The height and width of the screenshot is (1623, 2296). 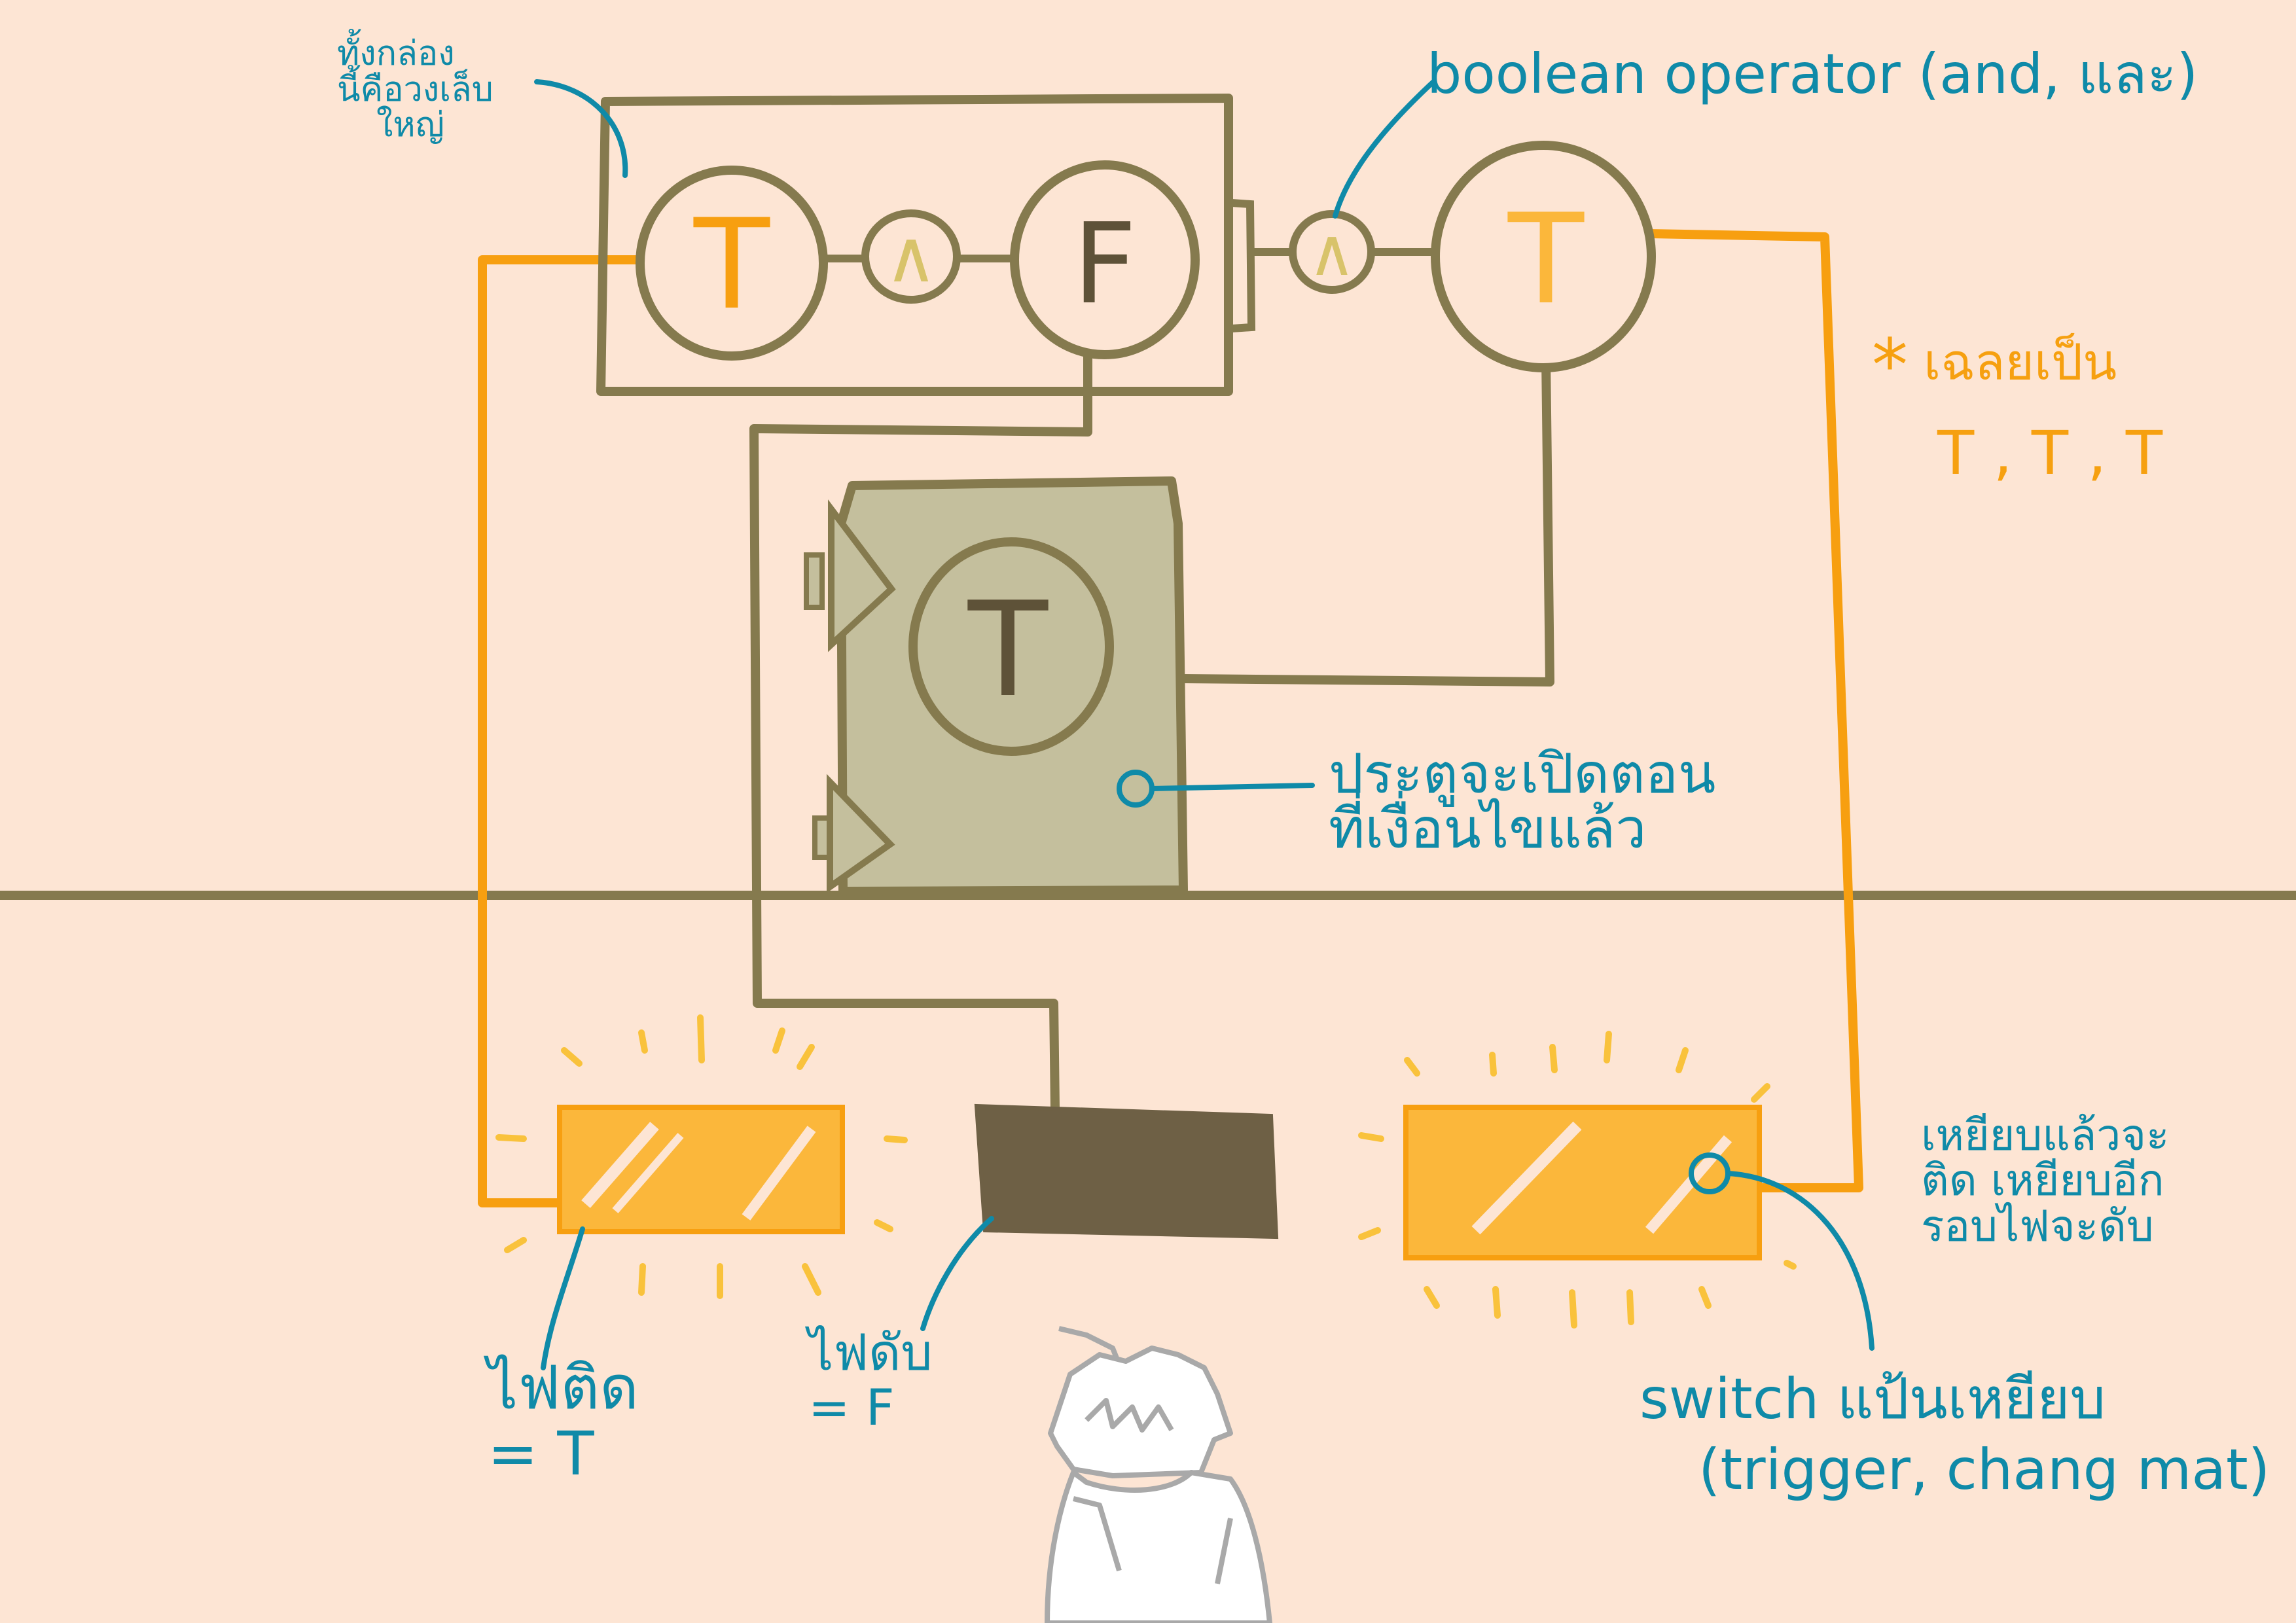 I want to click on bracket-box, so click(x=914, y=245).